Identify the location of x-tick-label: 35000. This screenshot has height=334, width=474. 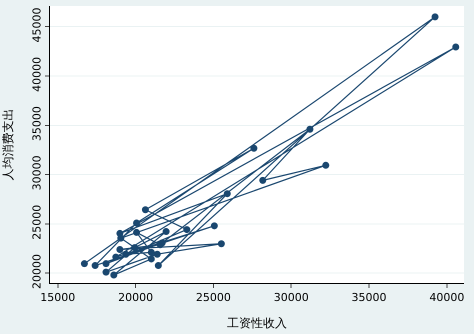
(369, 297).